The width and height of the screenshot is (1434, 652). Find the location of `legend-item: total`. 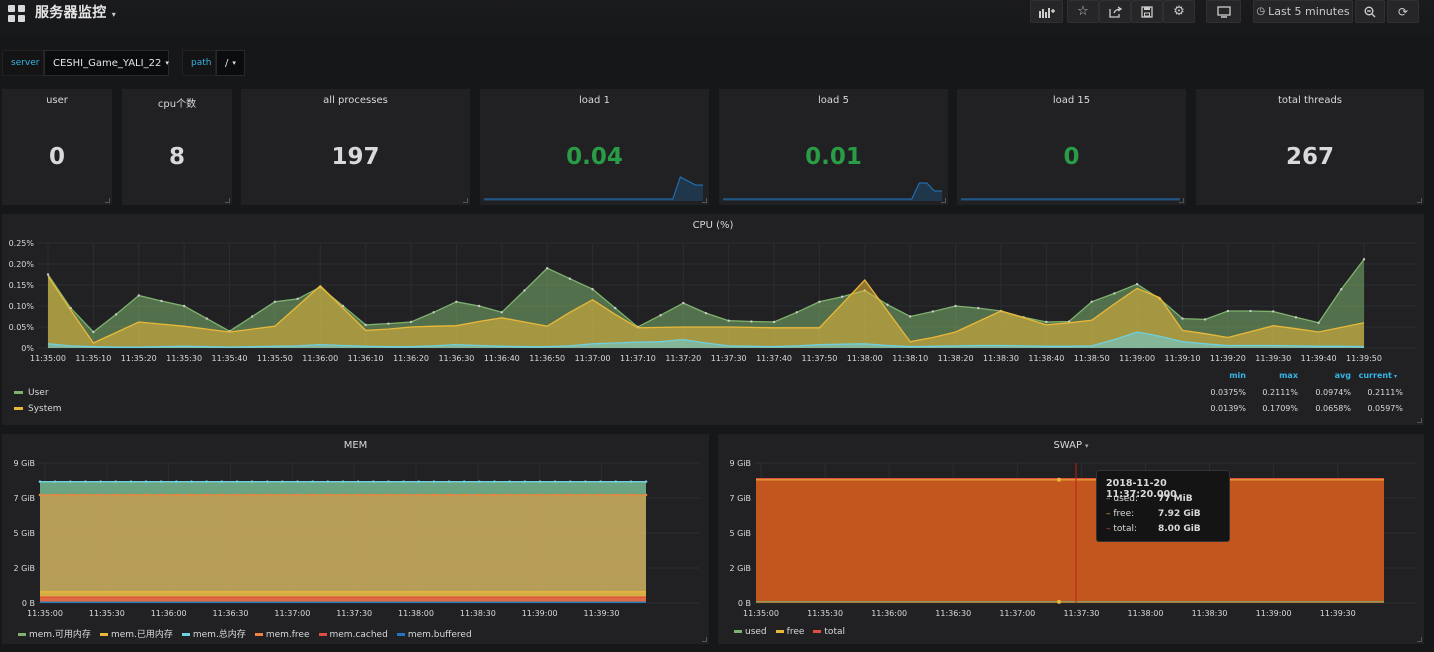

legend-item: total is located at coordinates (829, 632).